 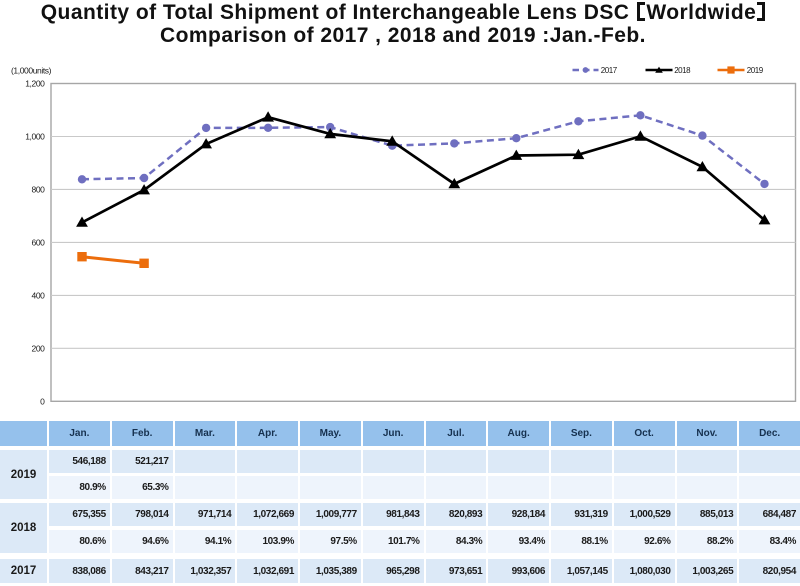 I want to click on svg-text: 800, so click(x=39, y=189).